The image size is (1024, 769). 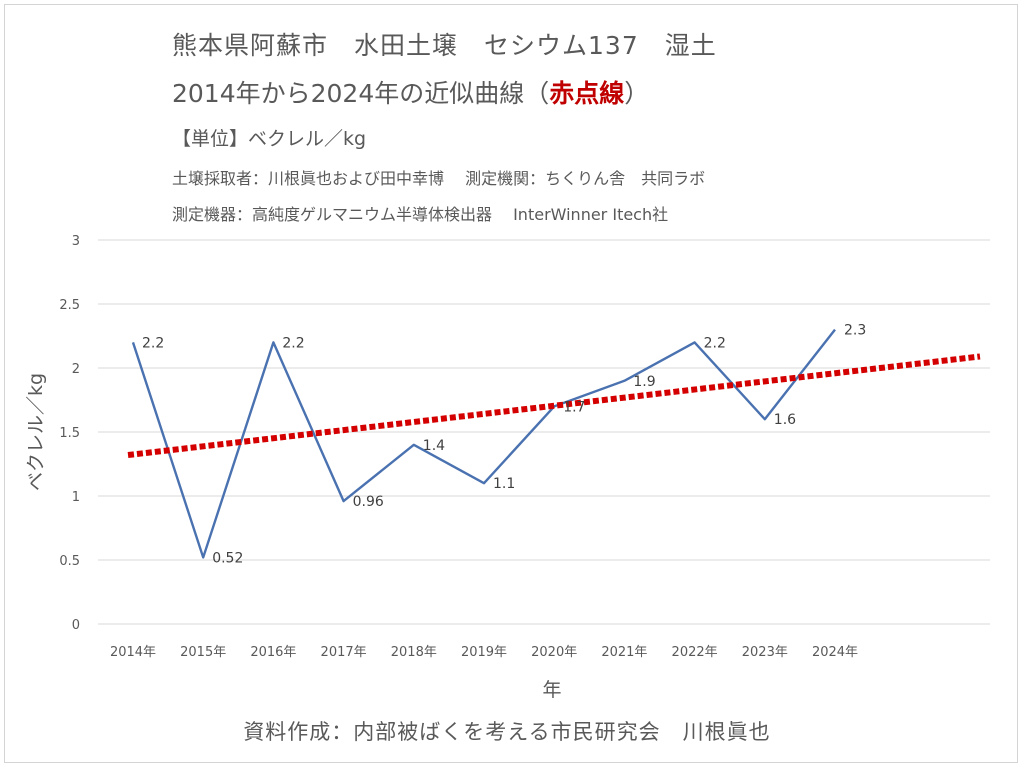 What do you see at coordinates (76, 625) in the screenshot?
I see `y-tick-label: 0` at bounding box center [76, 625].